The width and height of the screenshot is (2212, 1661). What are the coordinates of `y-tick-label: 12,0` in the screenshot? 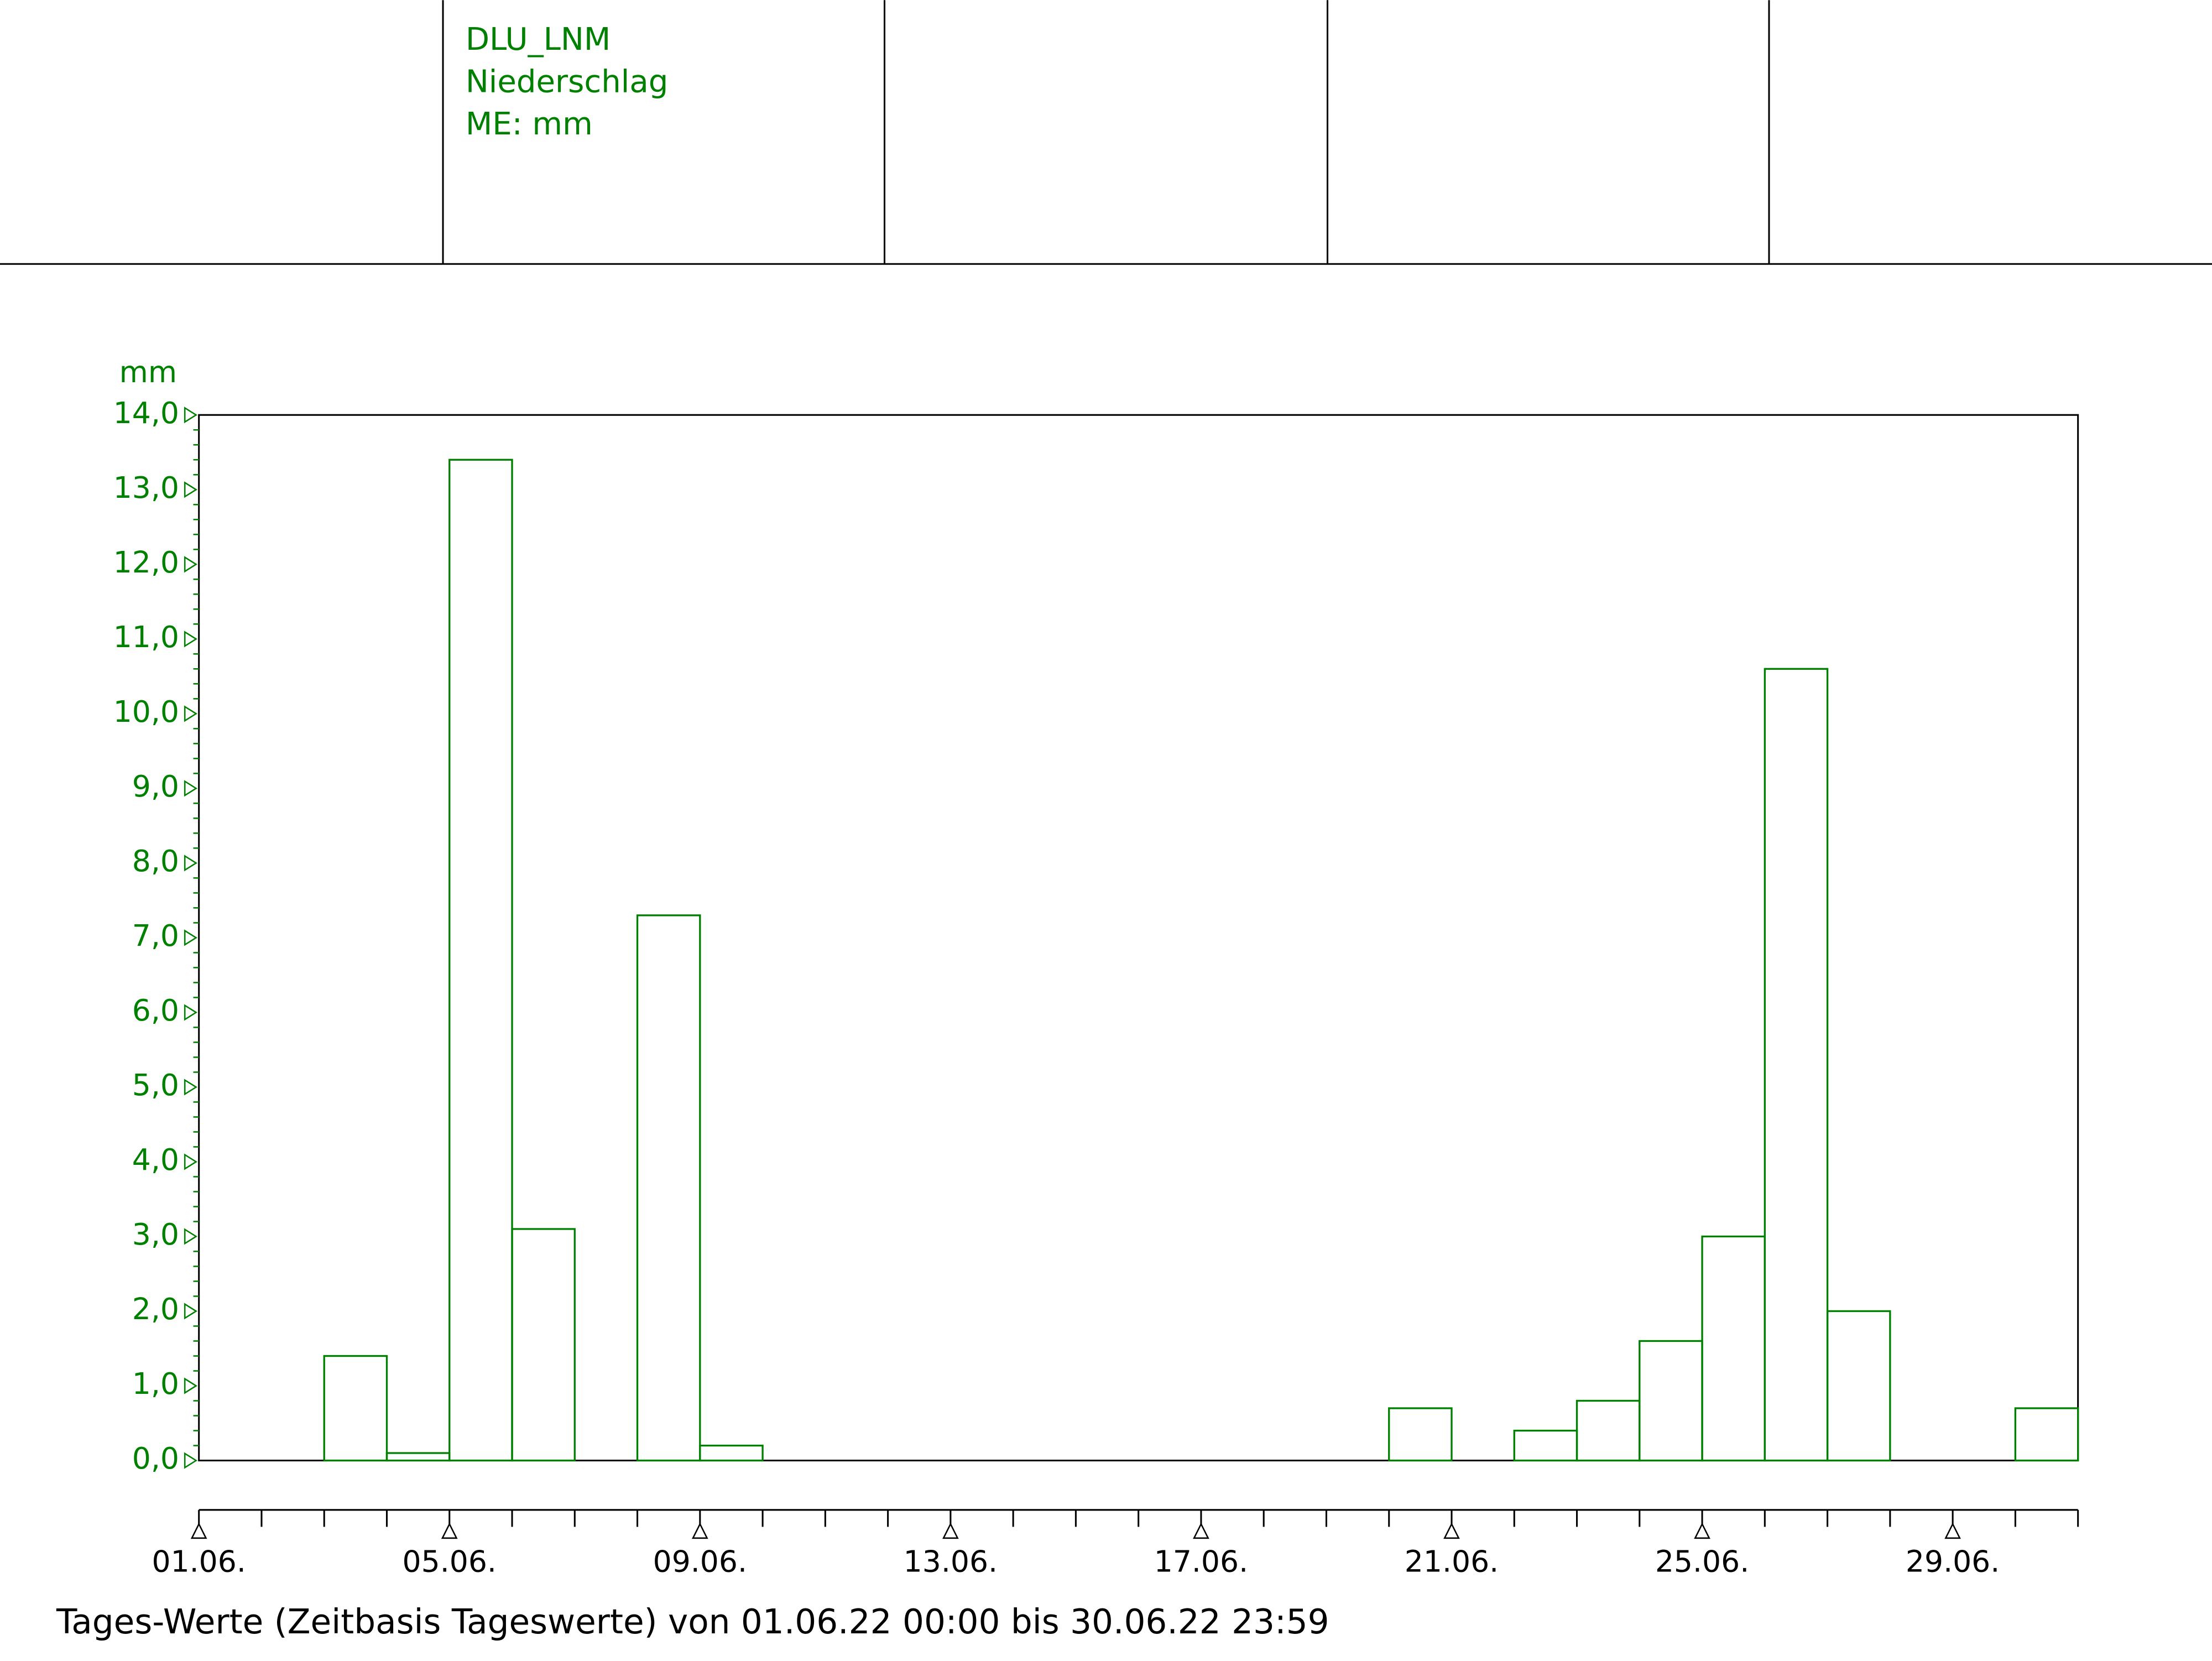 It's located at (146, 562).